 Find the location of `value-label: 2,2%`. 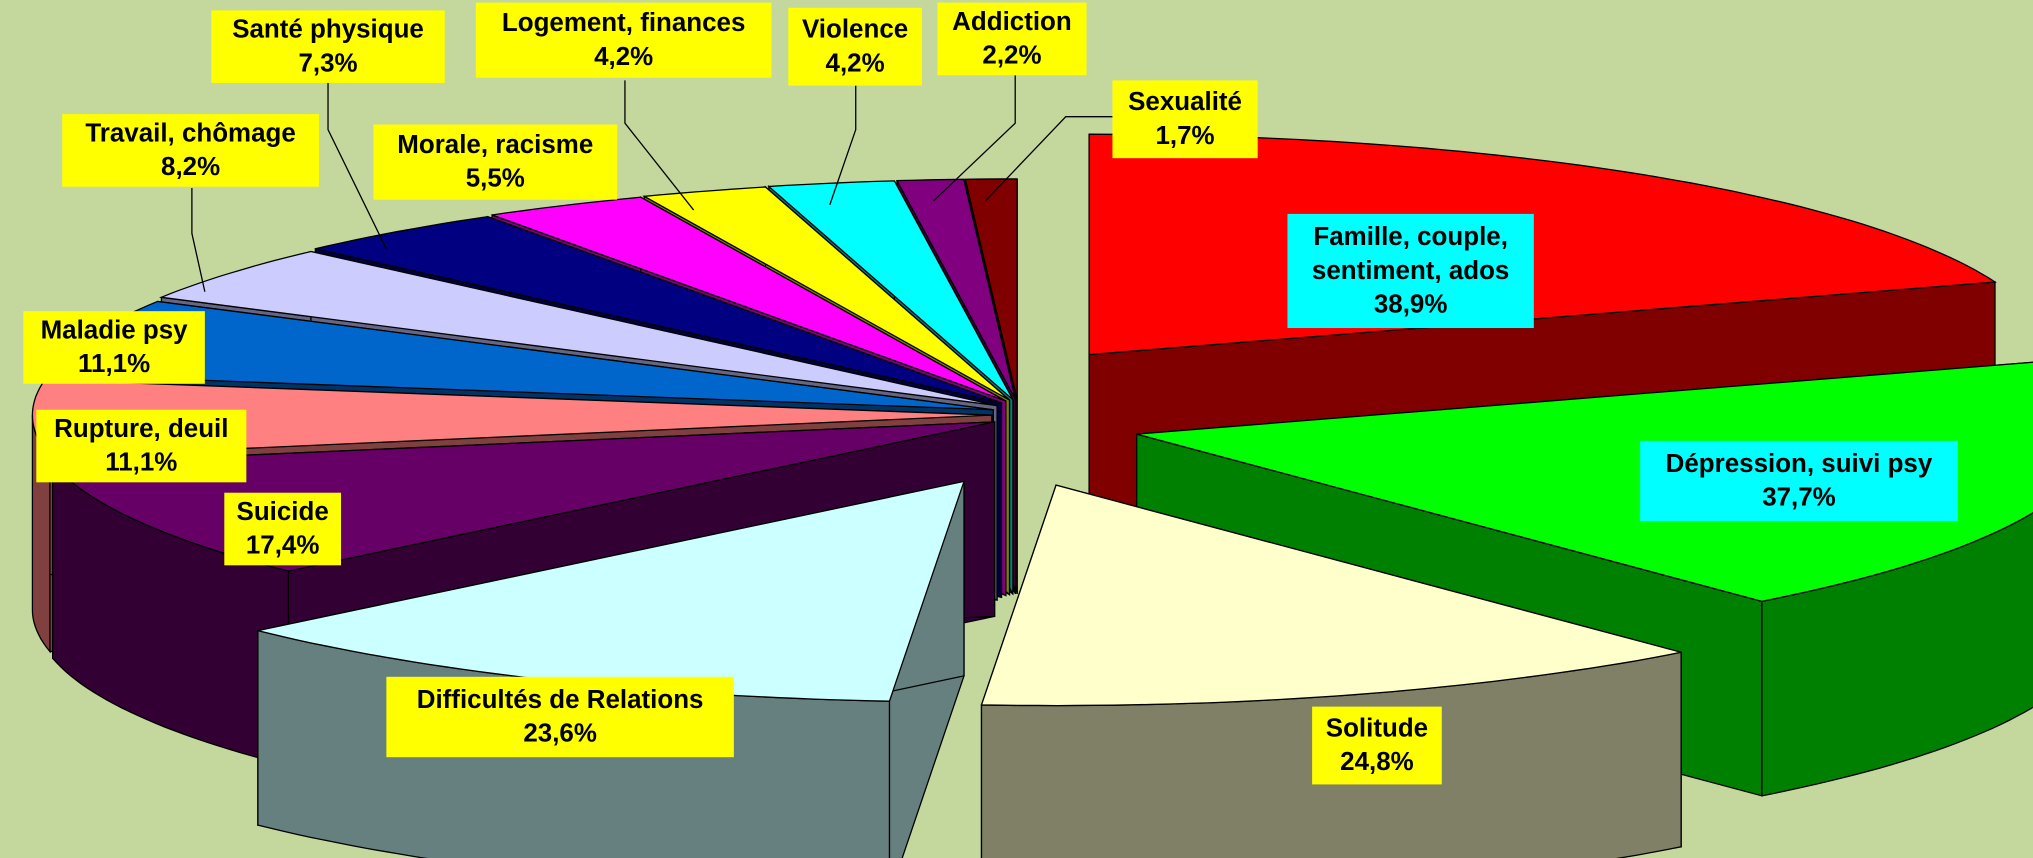

value-label: 2,2% is located at coordinates (1012, 56).